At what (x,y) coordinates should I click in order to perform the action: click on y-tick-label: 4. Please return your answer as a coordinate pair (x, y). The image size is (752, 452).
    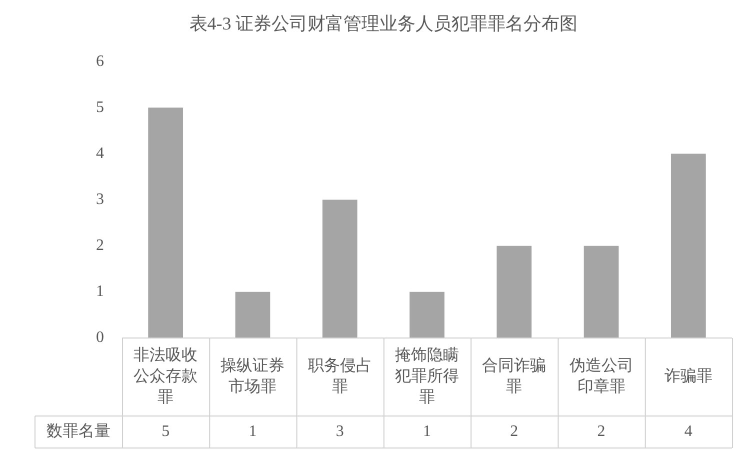
    Looking at the image, I should click on (100, 153).